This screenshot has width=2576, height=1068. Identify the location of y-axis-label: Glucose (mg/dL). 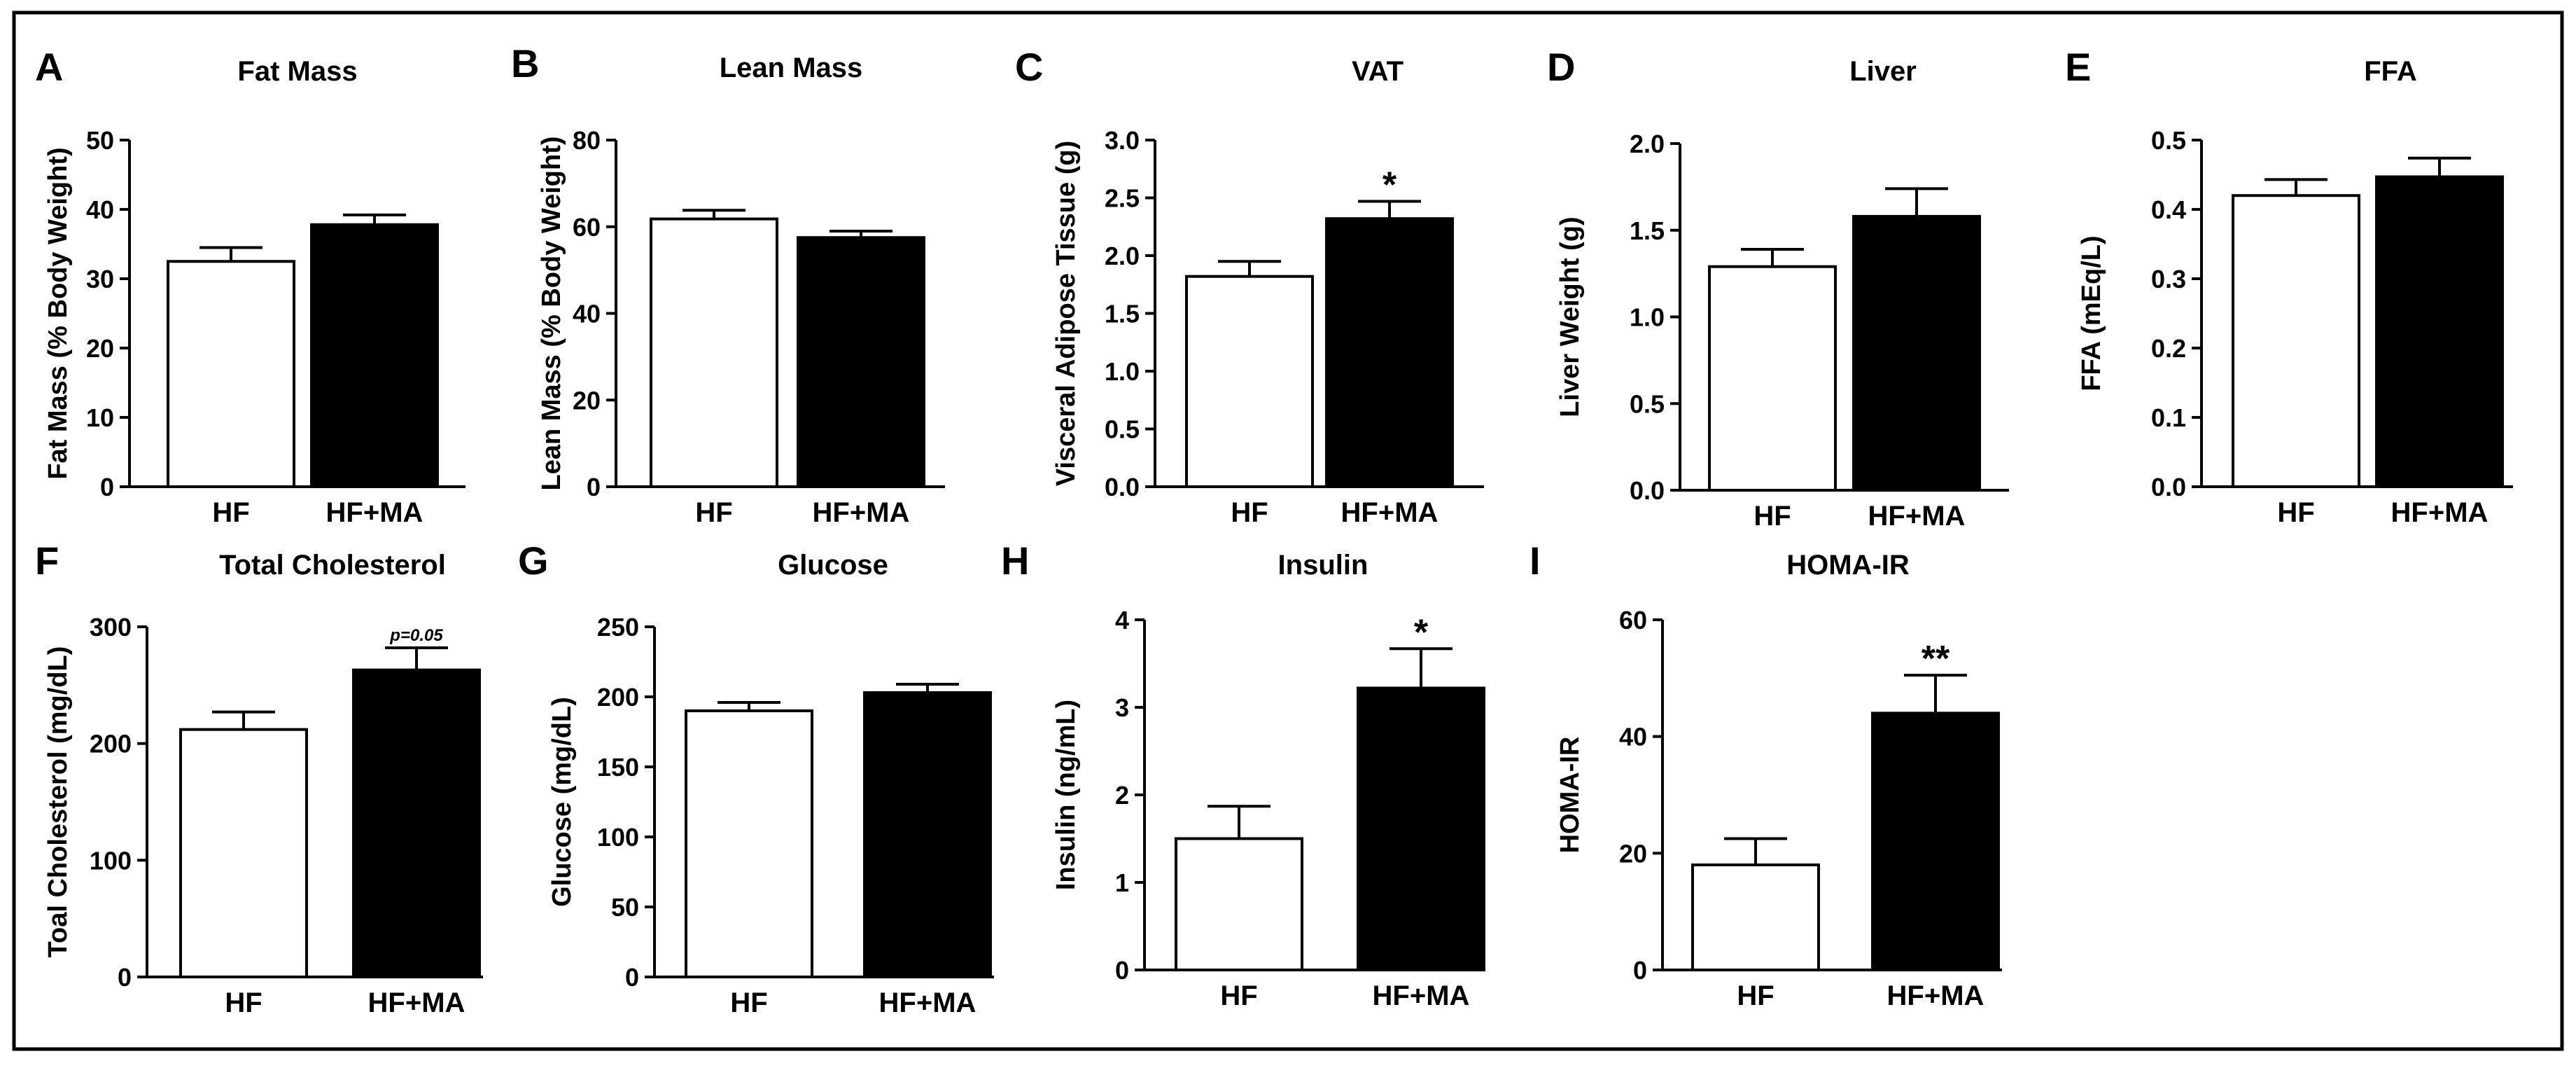
(562, 802).